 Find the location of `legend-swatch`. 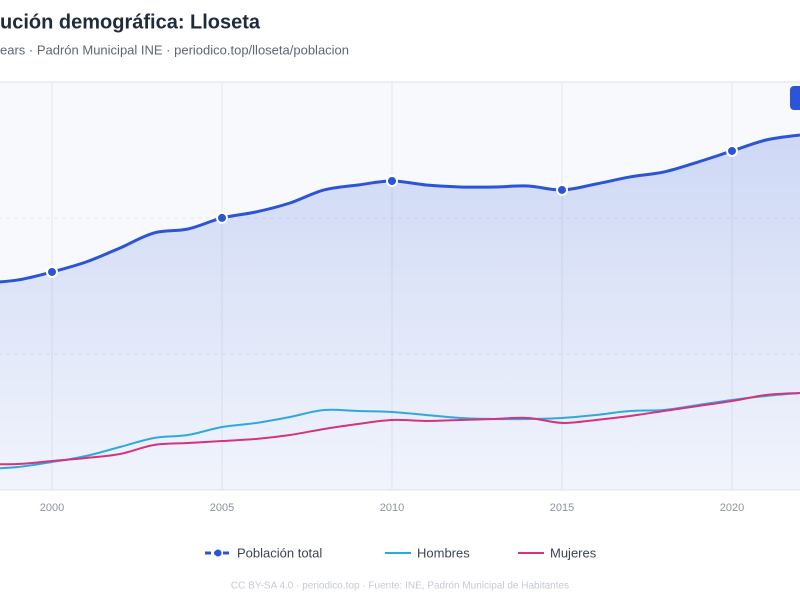

legend-swatch is located at coordinates (218, 553).